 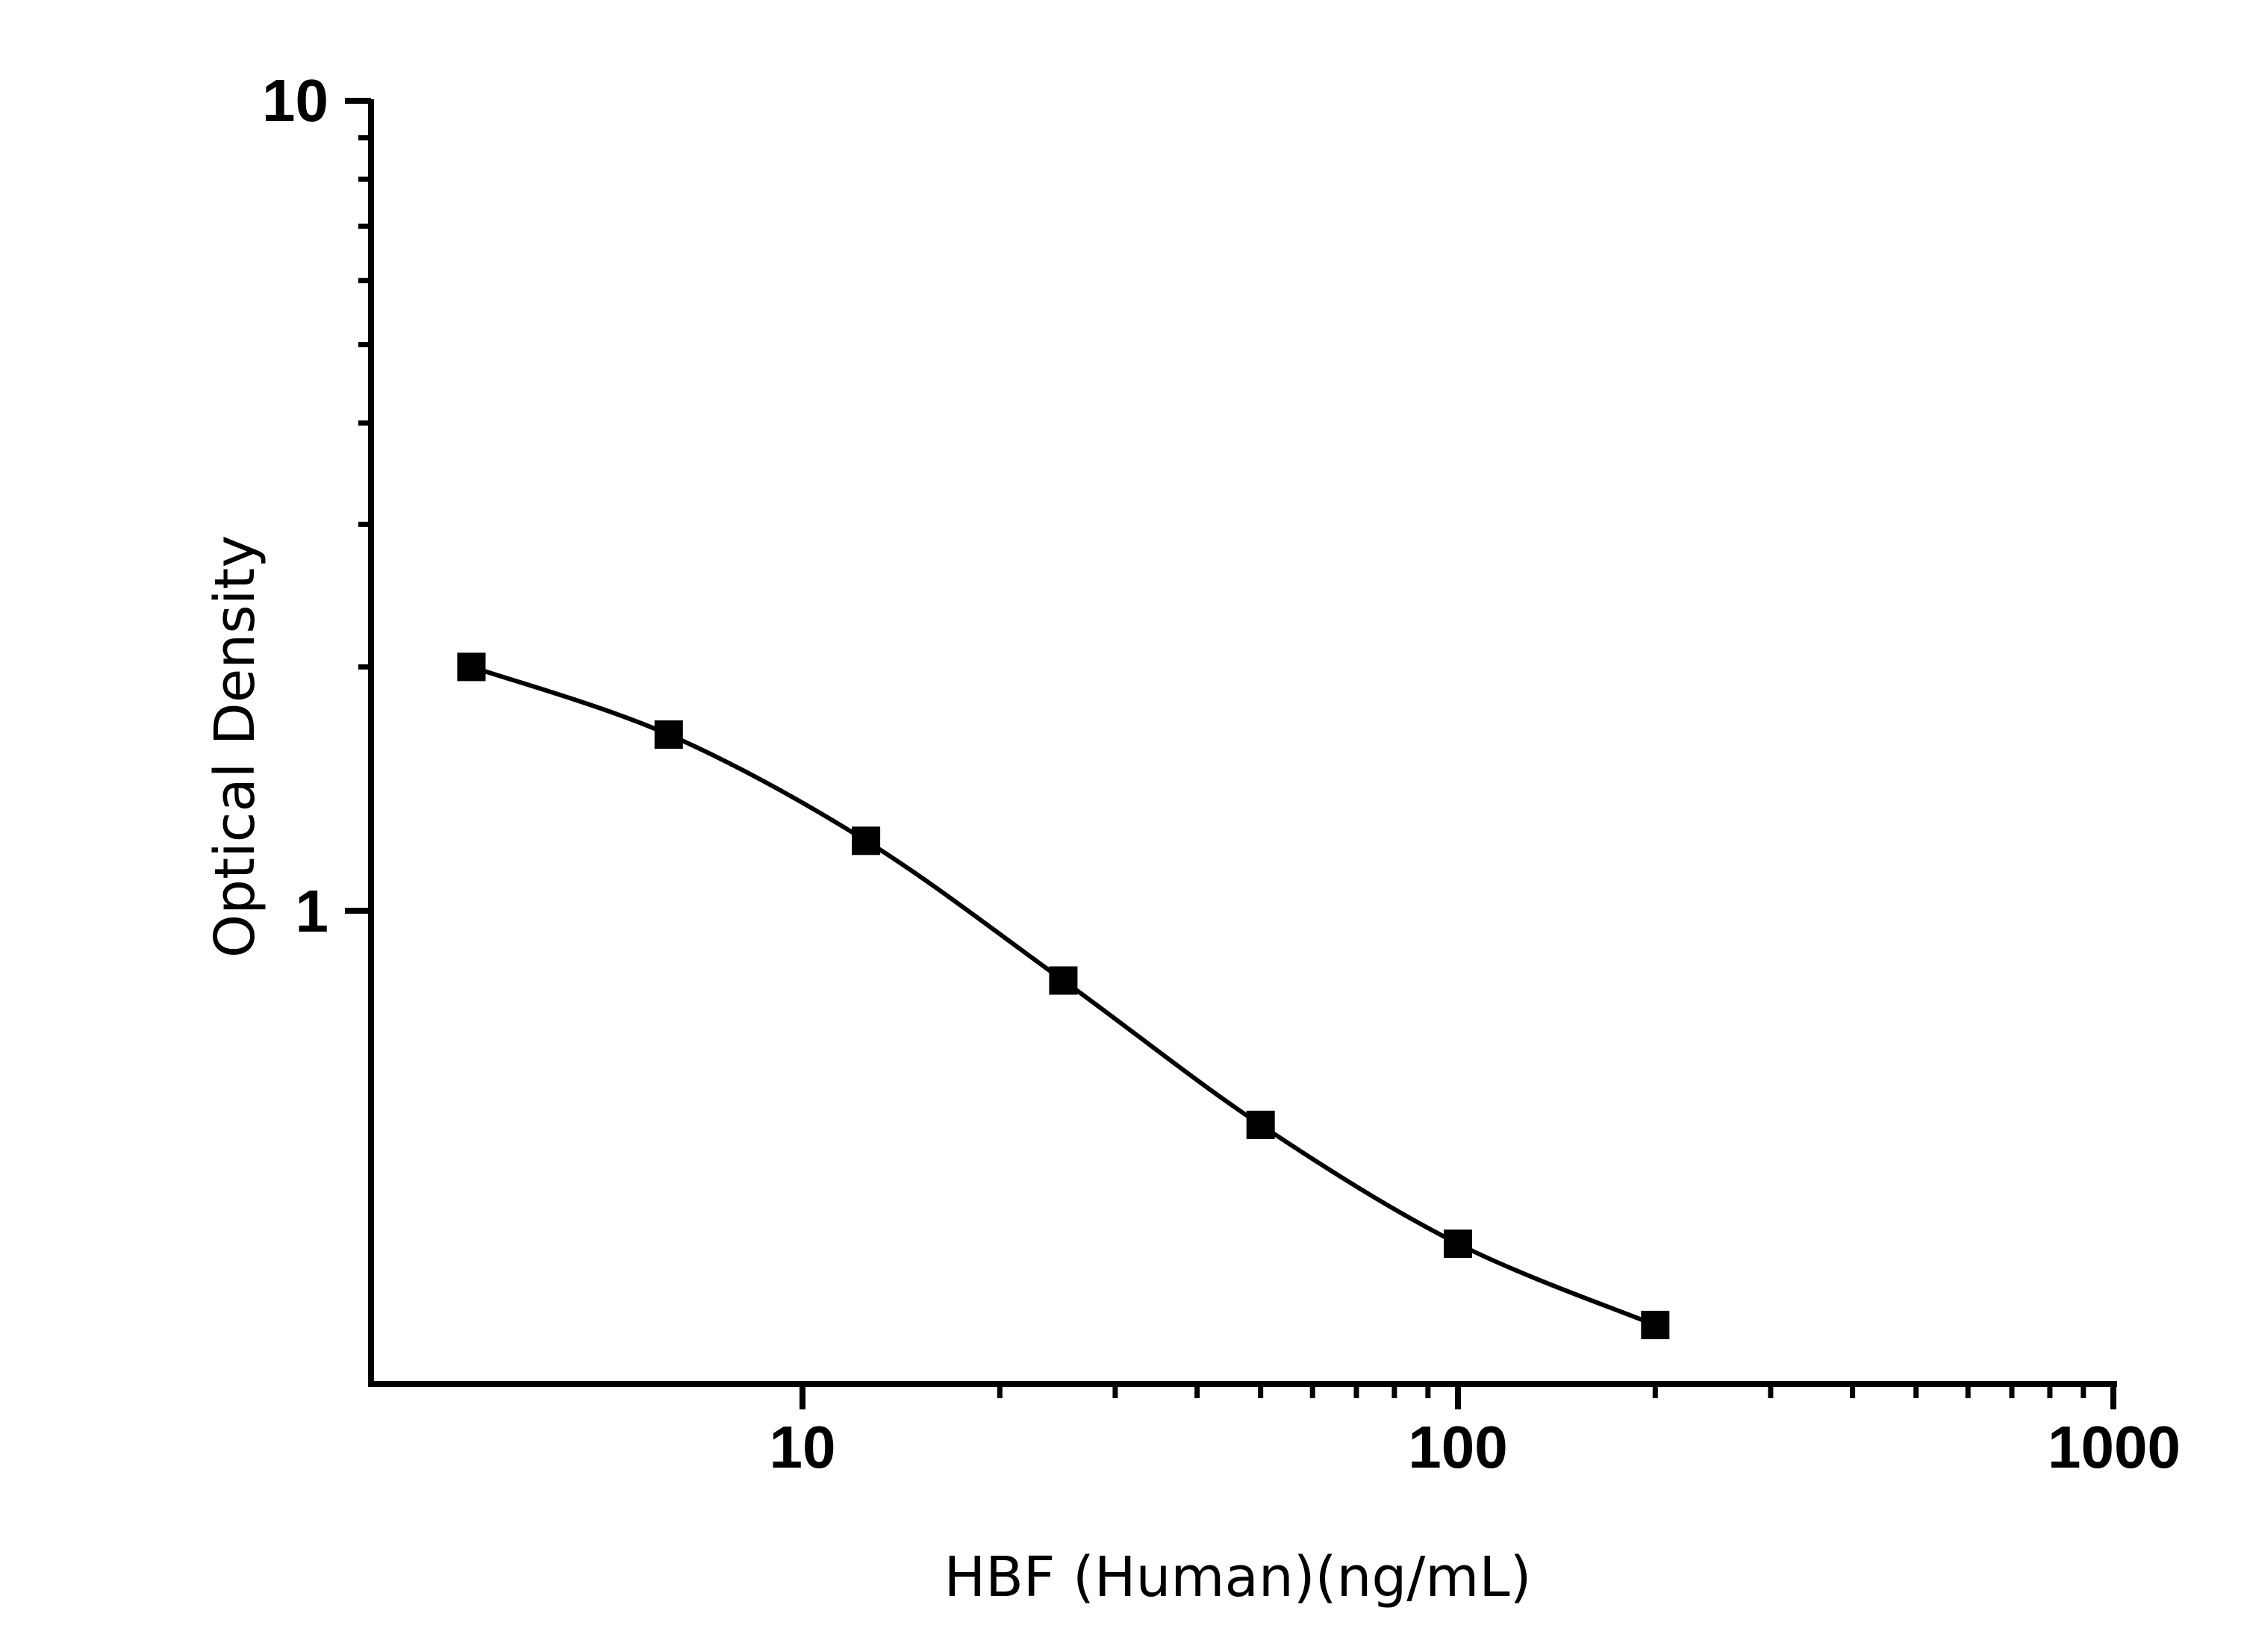 I want to click on y-tick-label-1: 1, so click(x=312, y=911).